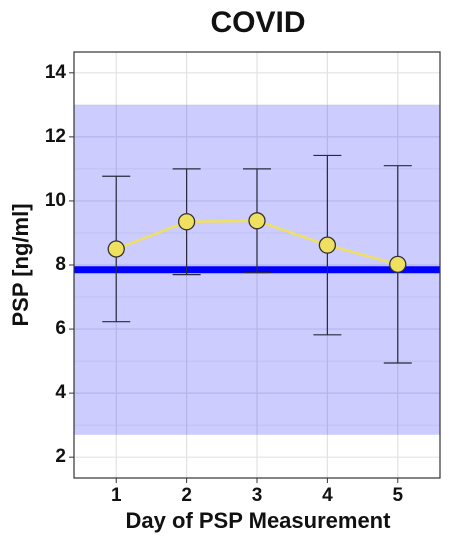  Describe the element at coordinates (116, 495) in the screenshot. I see `x-tick-label: 1` at that location.